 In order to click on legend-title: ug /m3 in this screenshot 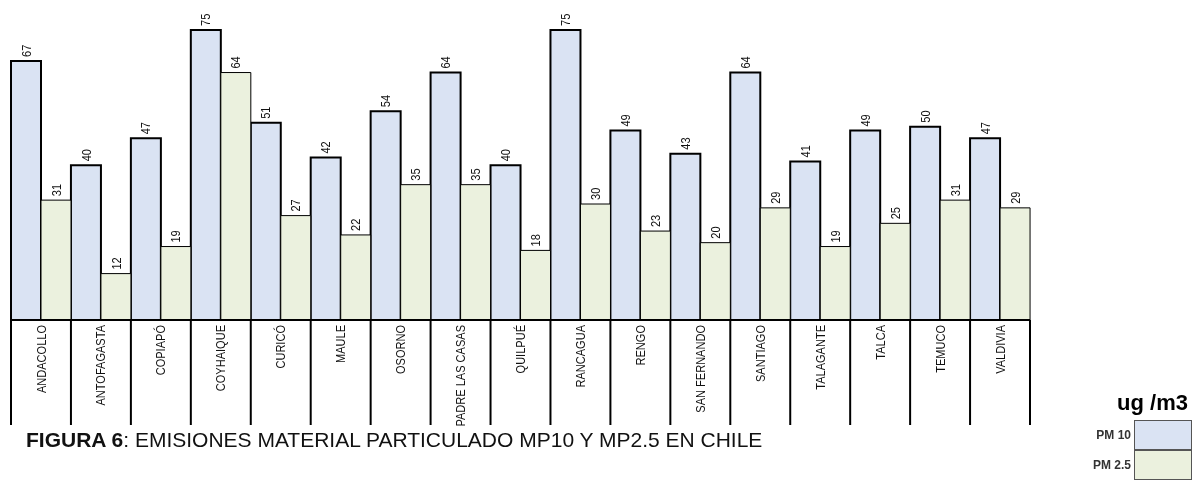, I will do `click(1152, 403)`.